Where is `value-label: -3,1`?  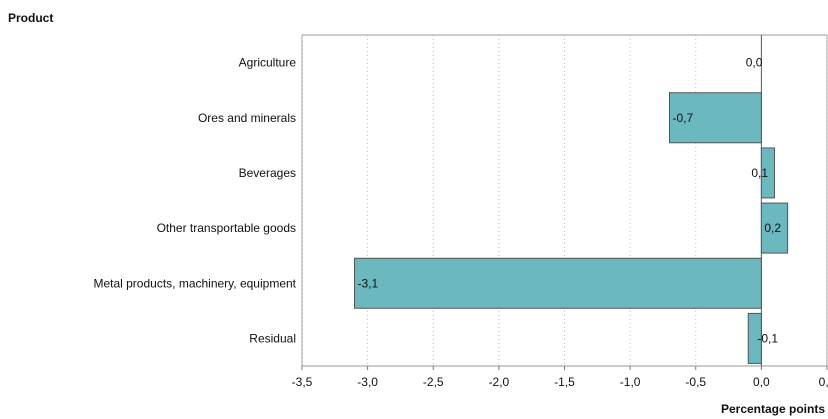
value-label: -3,1 is located at coordinates (368, 283).